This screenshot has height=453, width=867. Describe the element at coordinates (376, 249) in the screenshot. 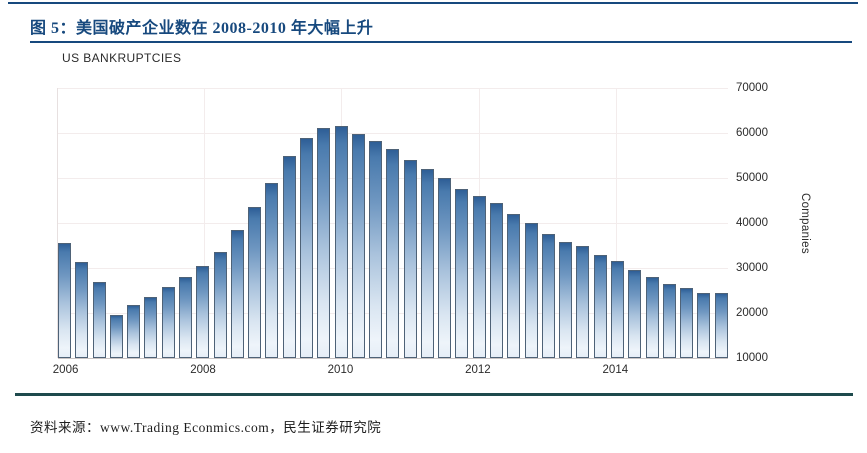

I see `bar-2010-Q3` at that location.